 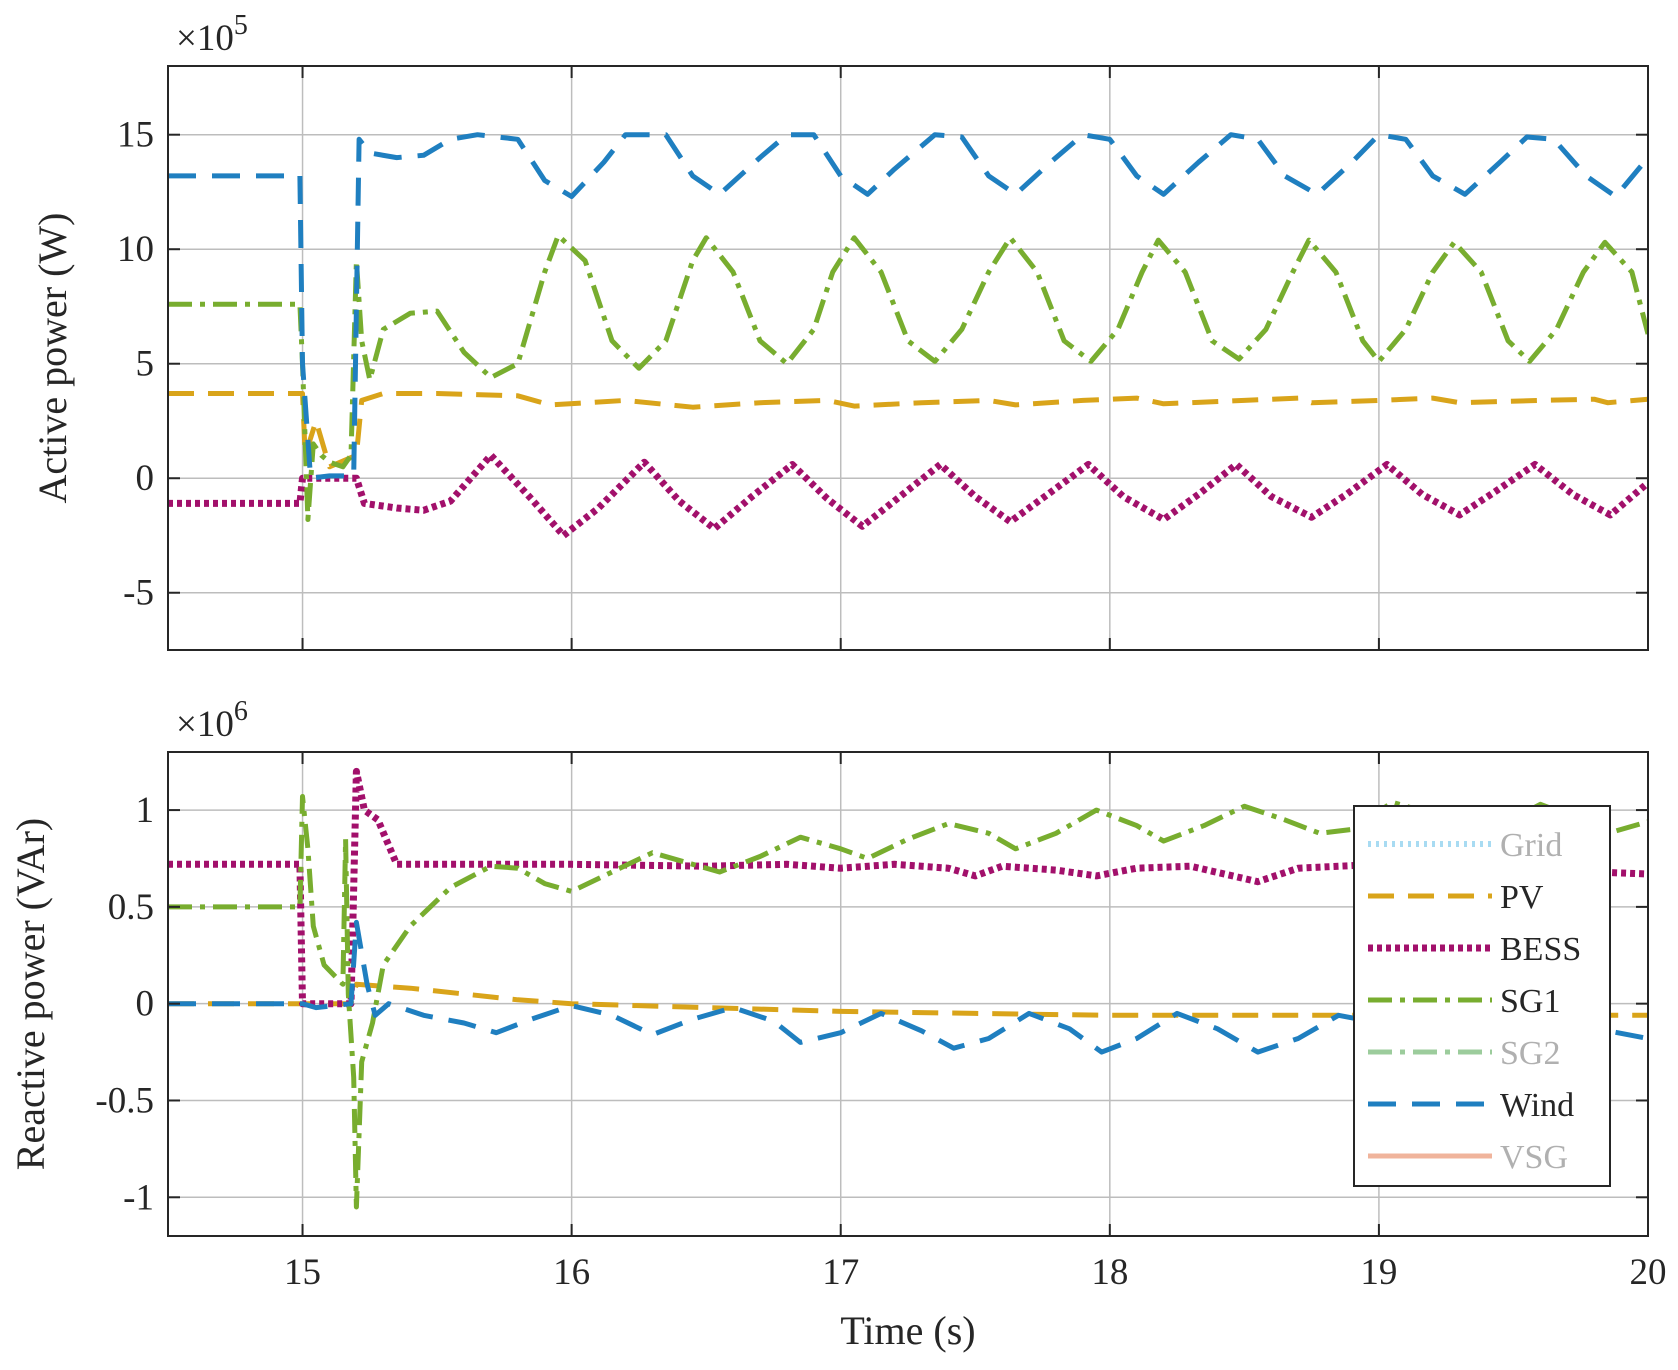 What do you see at coordinates (1534, 1157) in the screenshot?
I see `legend-label: VSG` at bounding box center [1534, 1157].